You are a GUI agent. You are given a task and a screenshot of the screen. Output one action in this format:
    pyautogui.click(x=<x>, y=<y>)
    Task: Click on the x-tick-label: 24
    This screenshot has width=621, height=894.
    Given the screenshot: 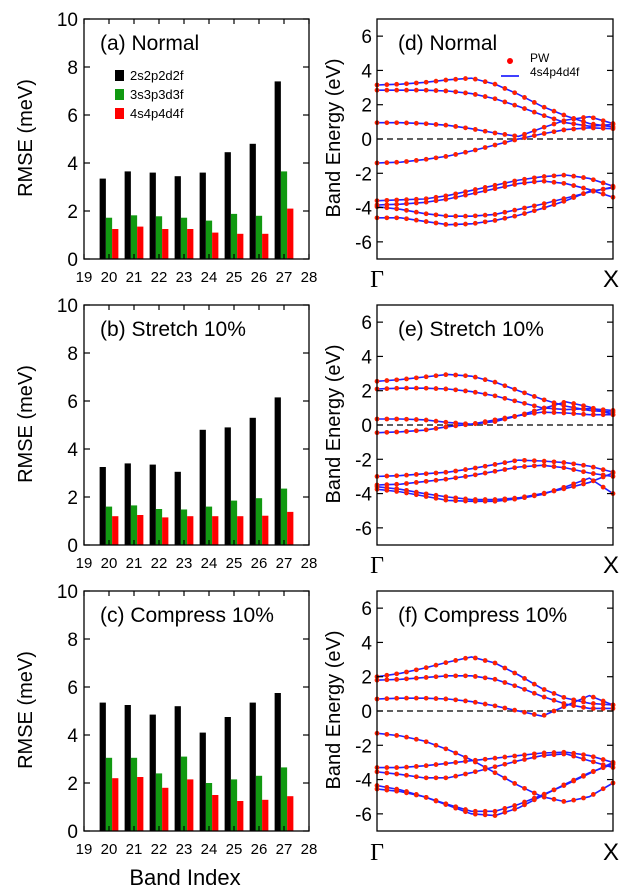 What is the action you would take?
    pyautogui.click(x=209, y=277)
    